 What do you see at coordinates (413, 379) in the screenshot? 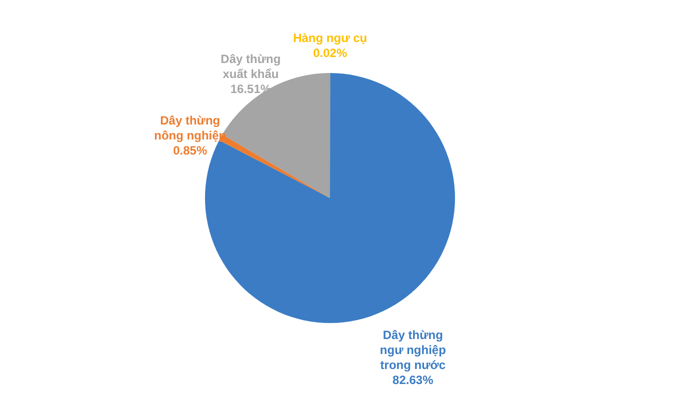
I see `data-label: 82.63%` at bounding box center [413, 379].